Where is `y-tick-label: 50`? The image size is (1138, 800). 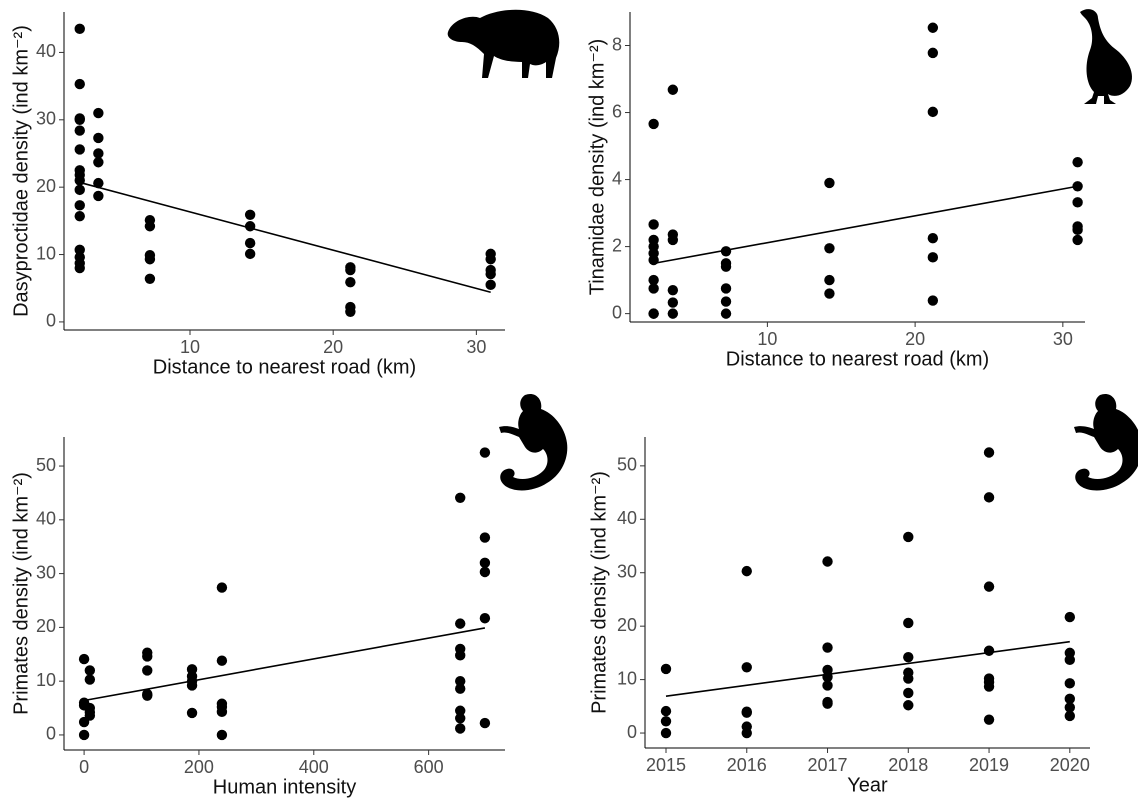 y-tick-label: 50 is located at coordinates (627, 465).